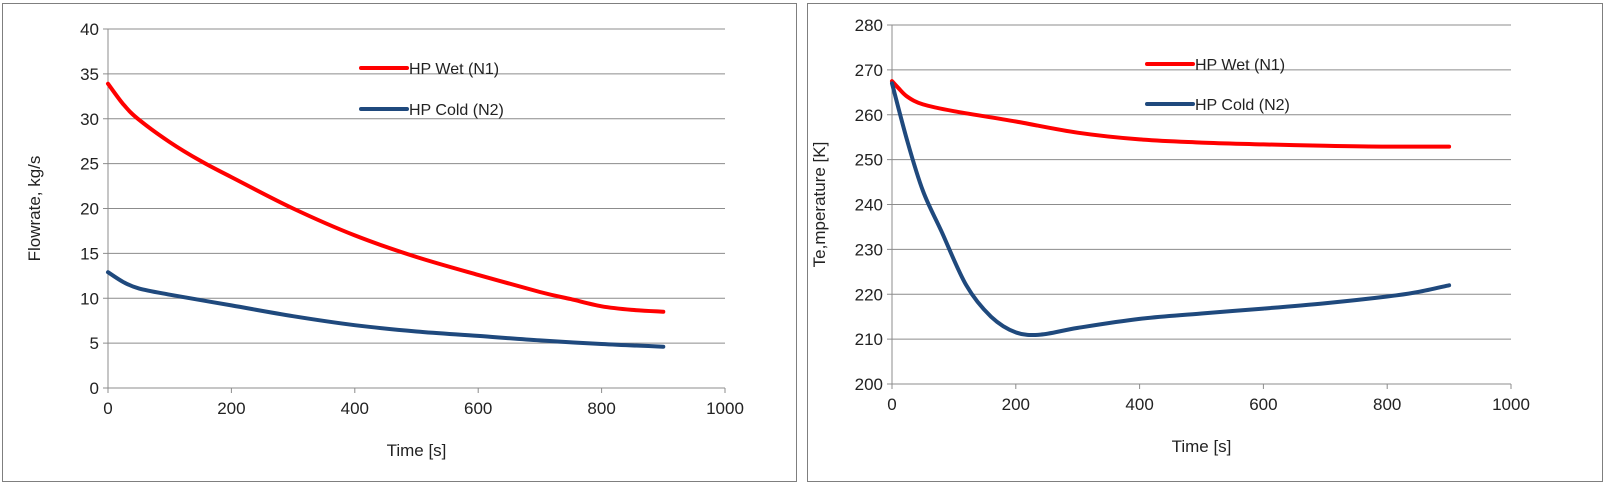  Describe the element at coordinates (89, 29) in the screenshot. I see `y-tick-label: 40` at that location.